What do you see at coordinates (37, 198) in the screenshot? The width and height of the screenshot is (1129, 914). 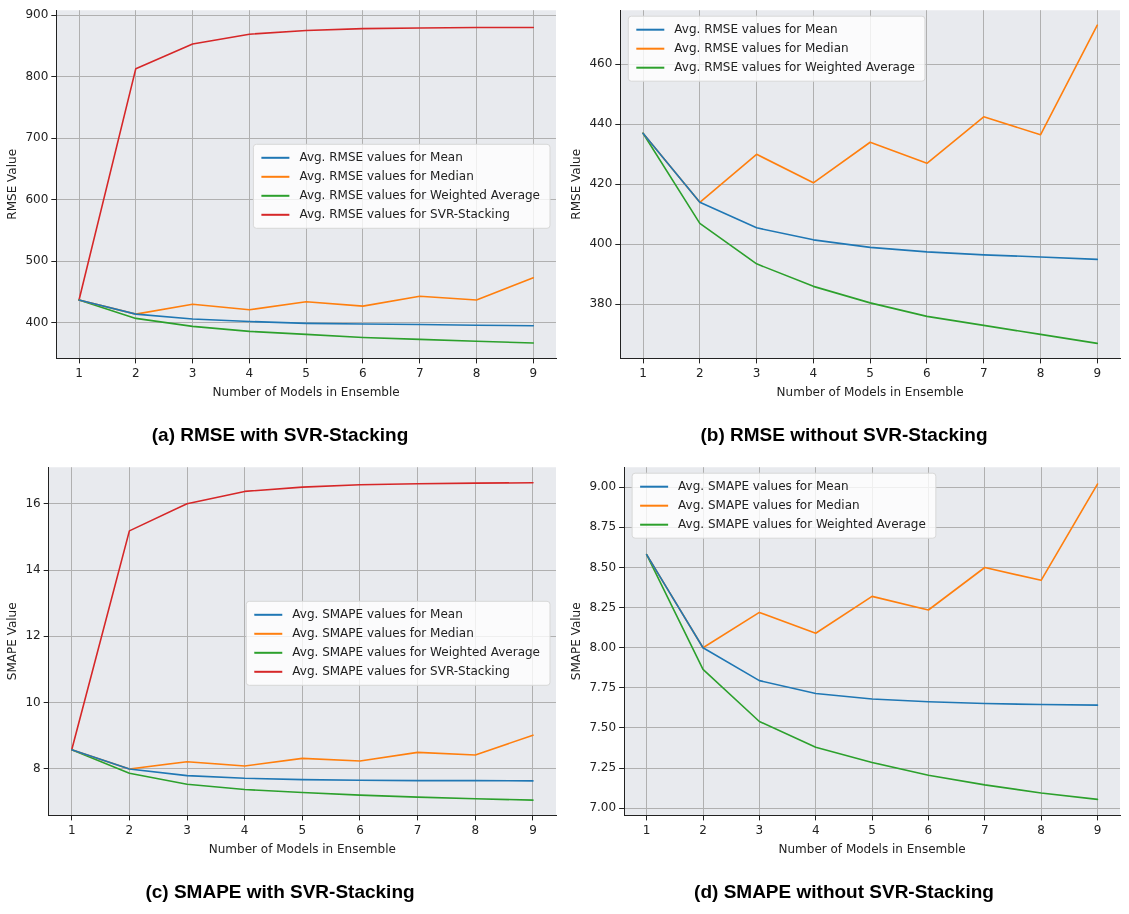 I see `y-tick-label: 600` at bounding box center [37, 198].